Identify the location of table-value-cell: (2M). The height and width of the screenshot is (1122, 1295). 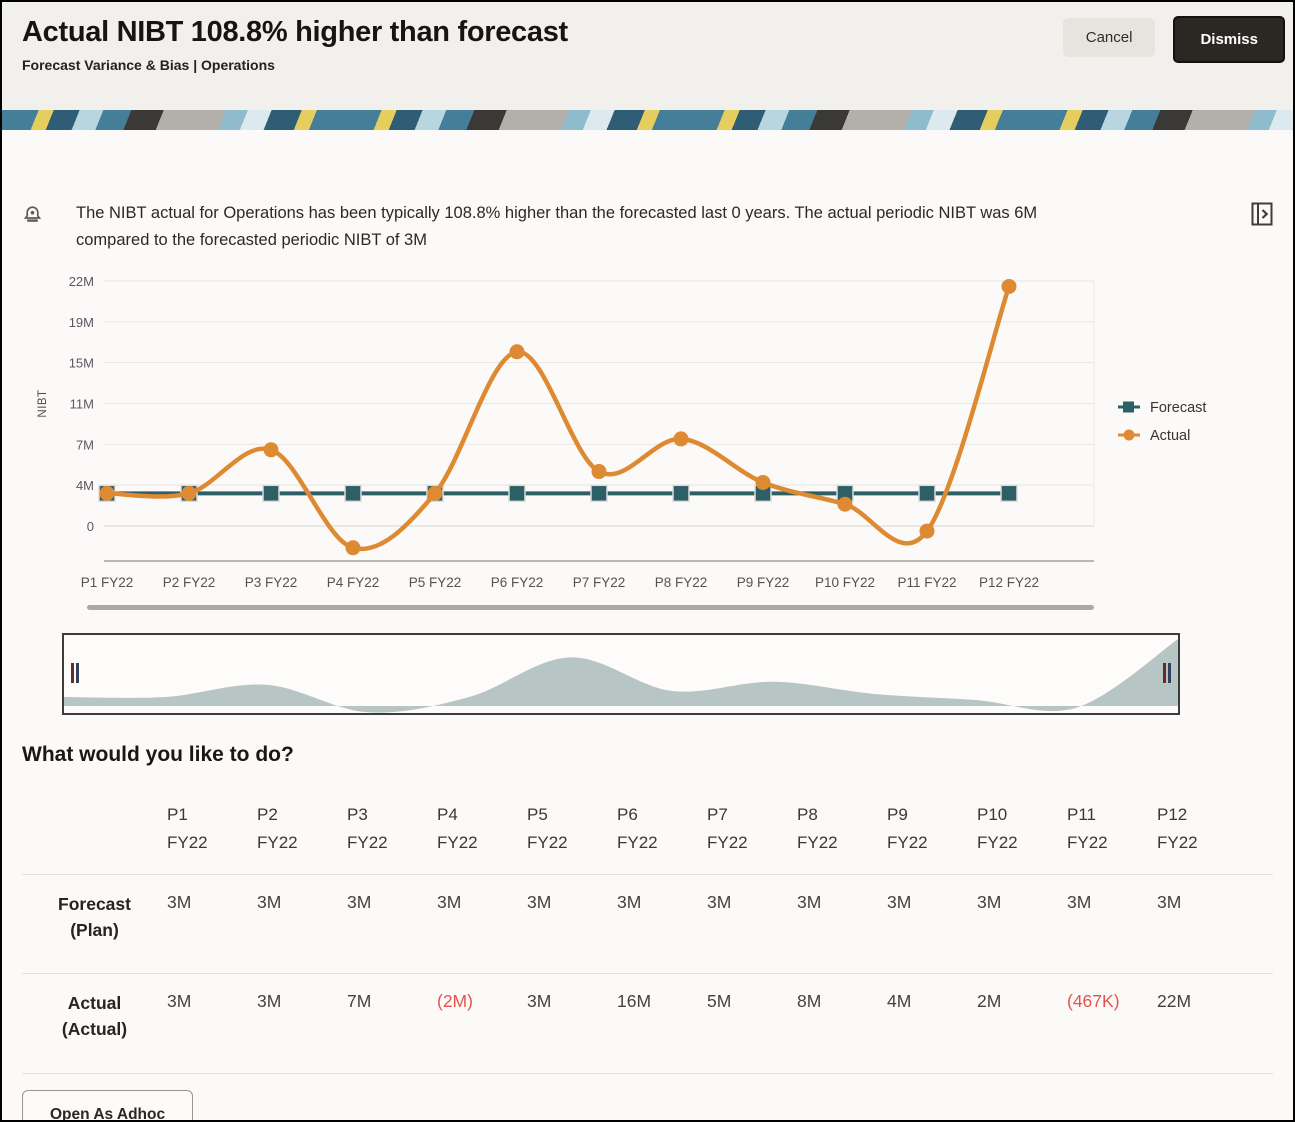
(455, 1001).